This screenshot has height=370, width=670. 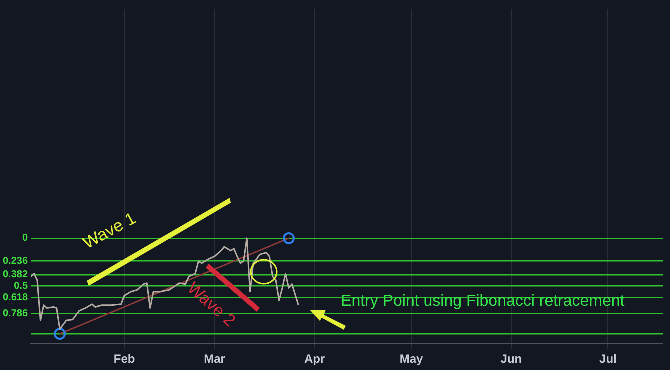 What do you see at coordinates (215, 359) in the screenshot?
I see `x-tick-label: Mar` at bounding box center [215, 359].